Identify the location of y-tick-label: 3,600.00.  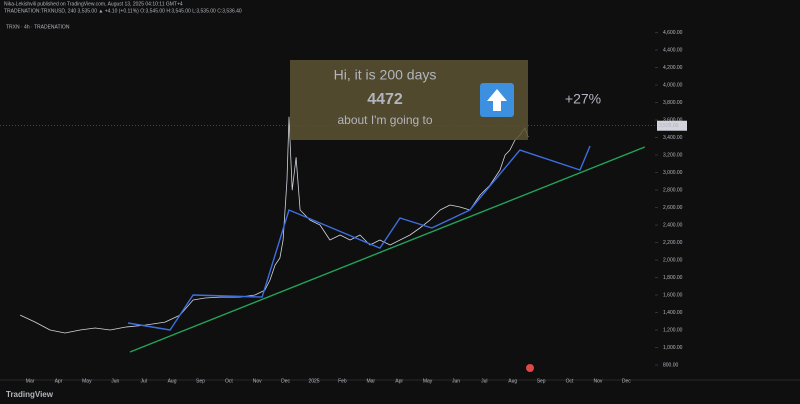
(673, 120).